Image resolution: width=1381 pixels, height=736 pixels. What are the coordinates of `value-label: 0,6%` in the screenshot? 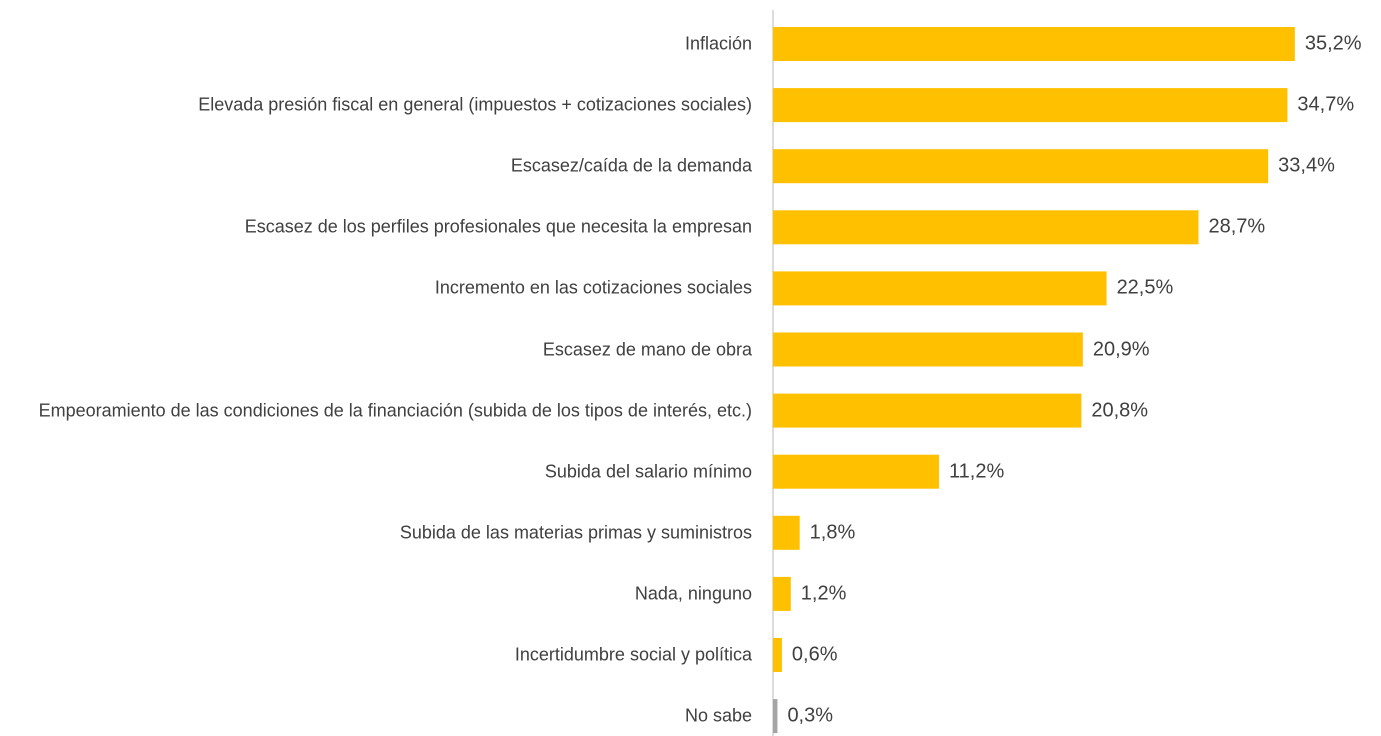 It's located at (814, 654).